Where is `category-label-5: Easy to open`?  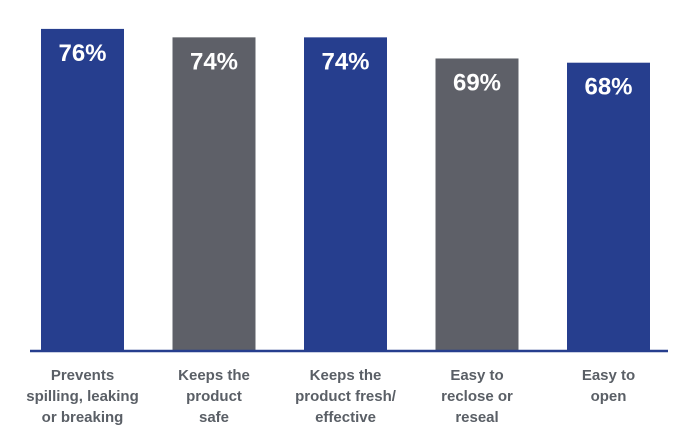
category-label-5: Easy to open is located at coordinates (608, 386).